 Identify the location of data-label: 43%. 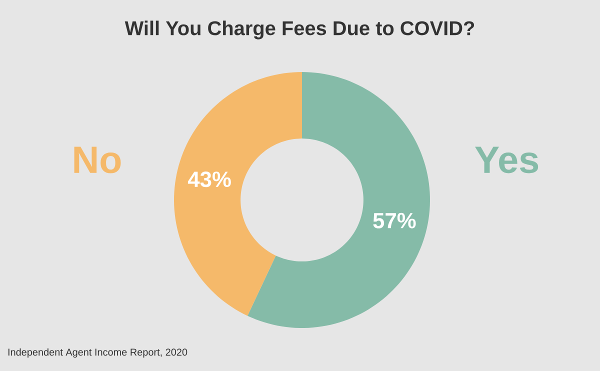
(209, 180).